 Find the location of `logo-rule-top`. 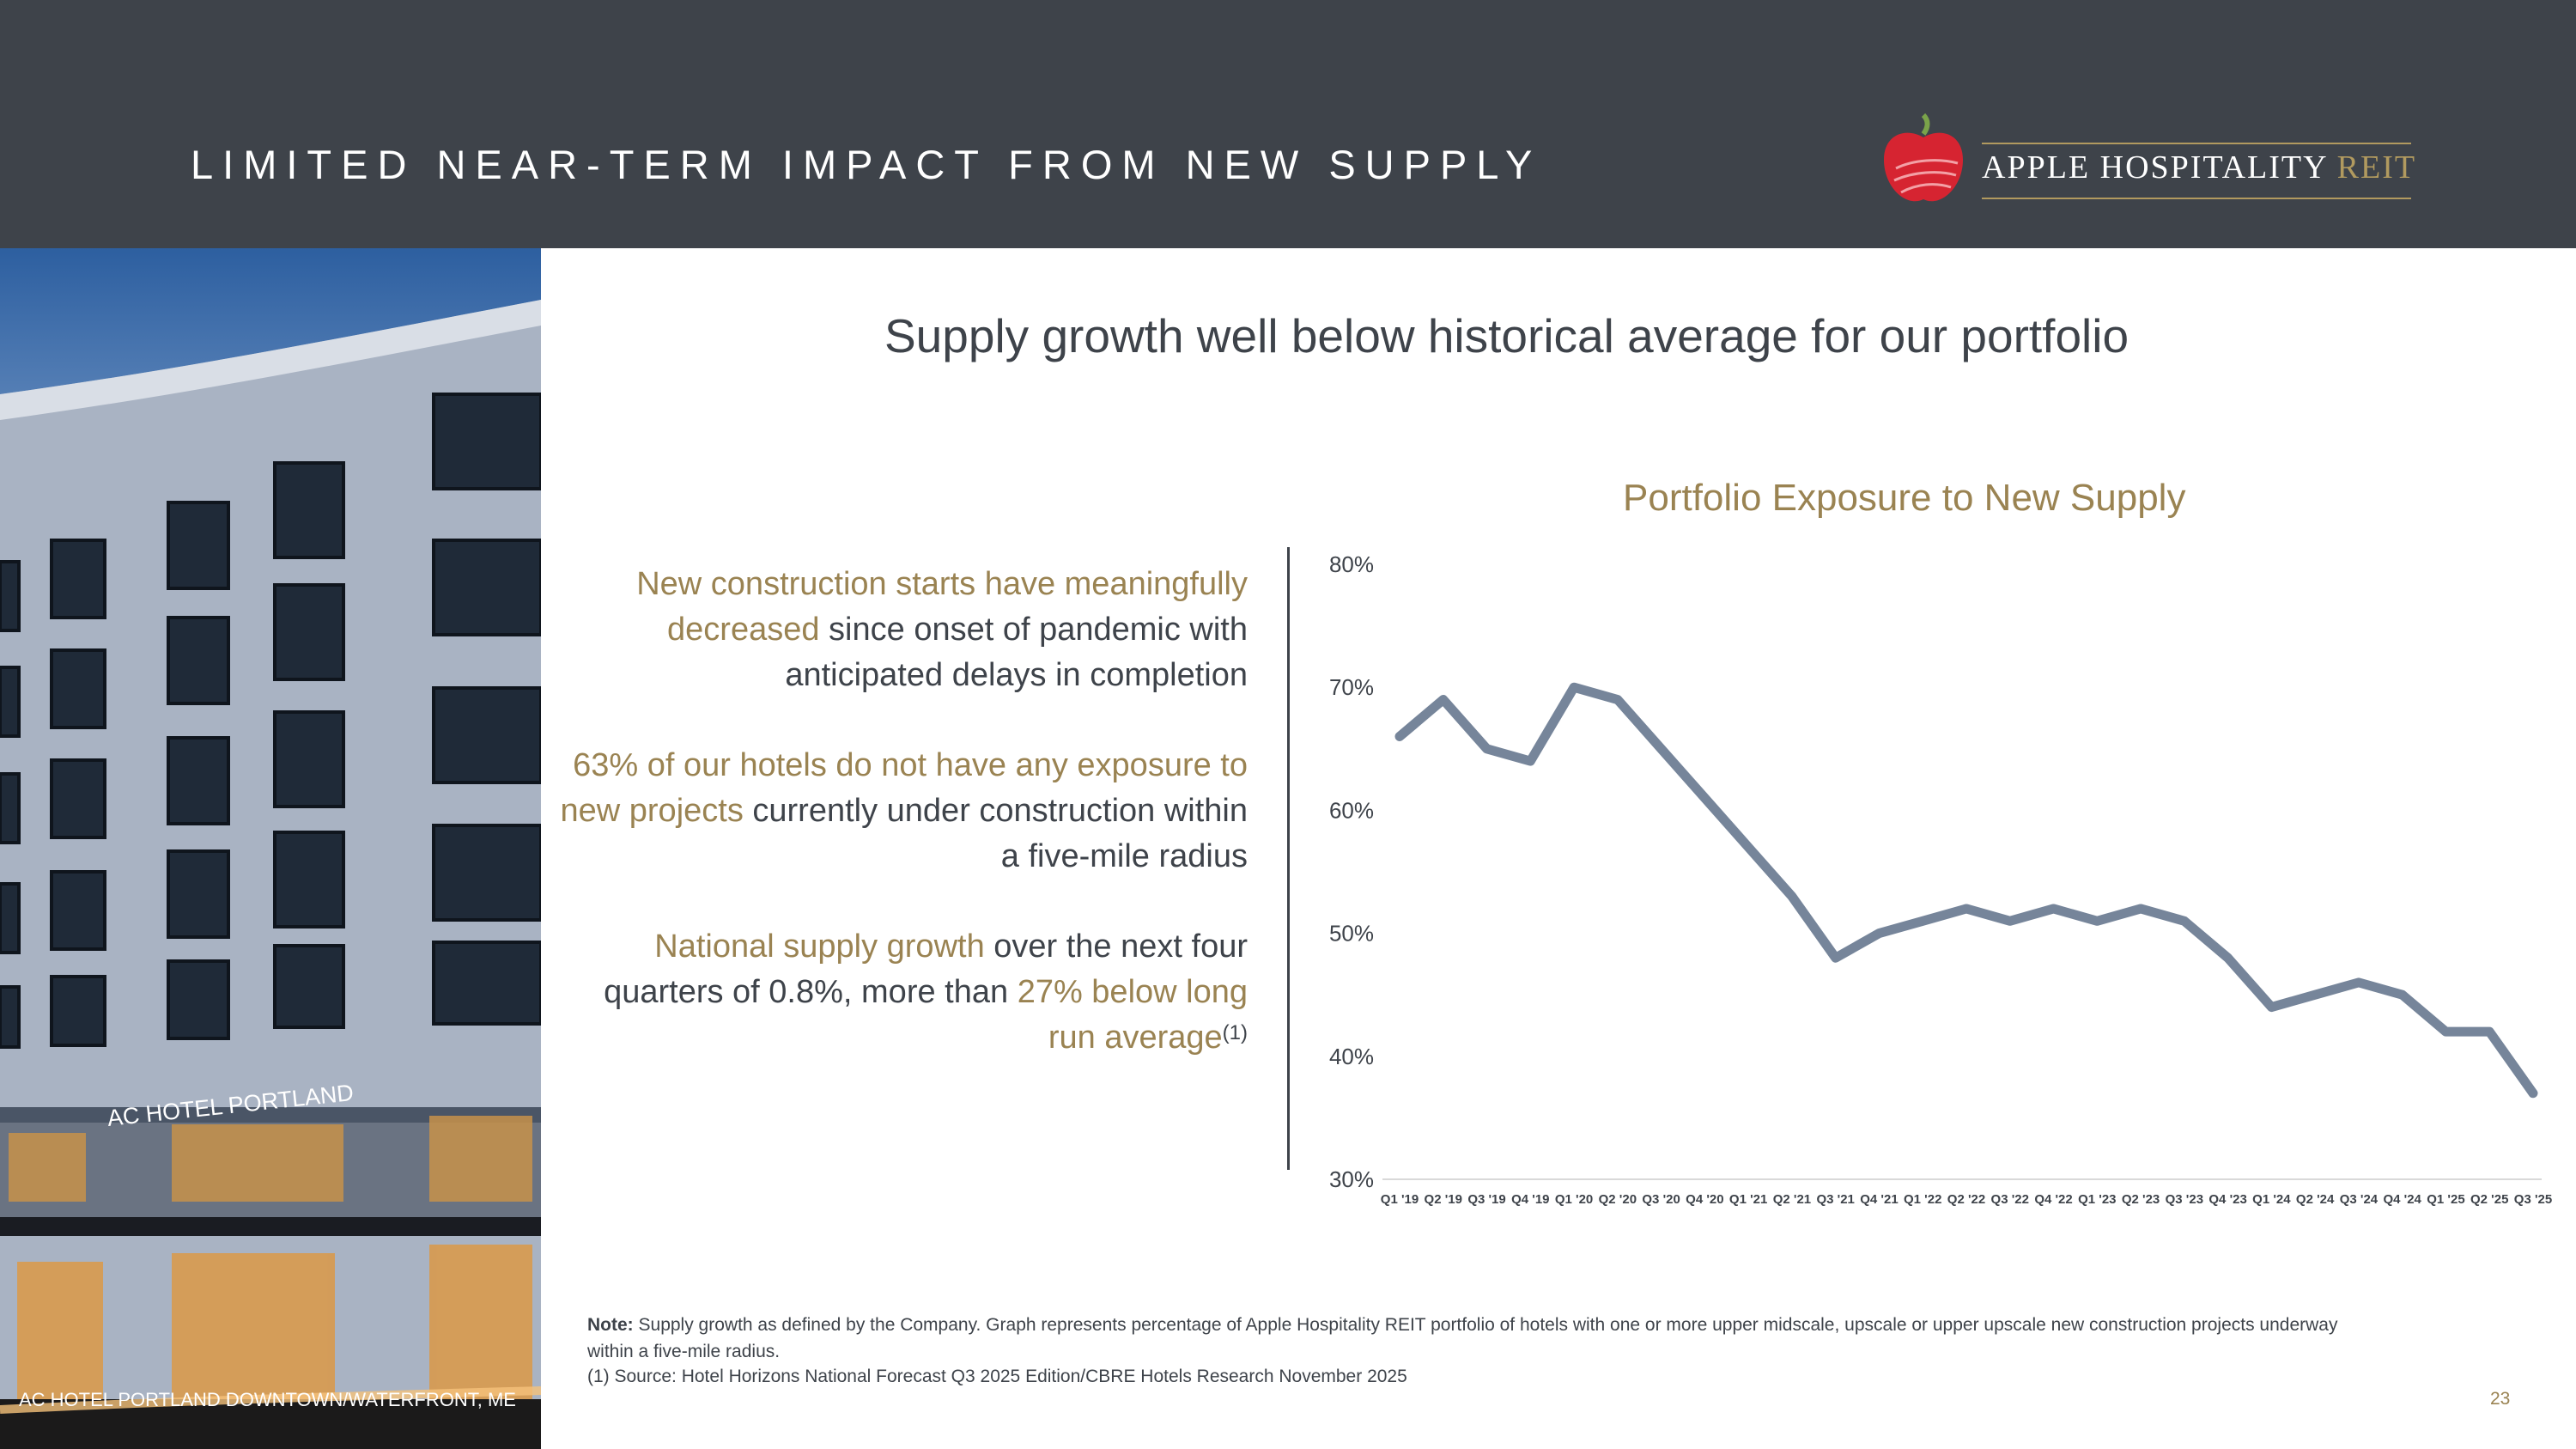

logo-rule-top is located at coordinates (2196, 143).